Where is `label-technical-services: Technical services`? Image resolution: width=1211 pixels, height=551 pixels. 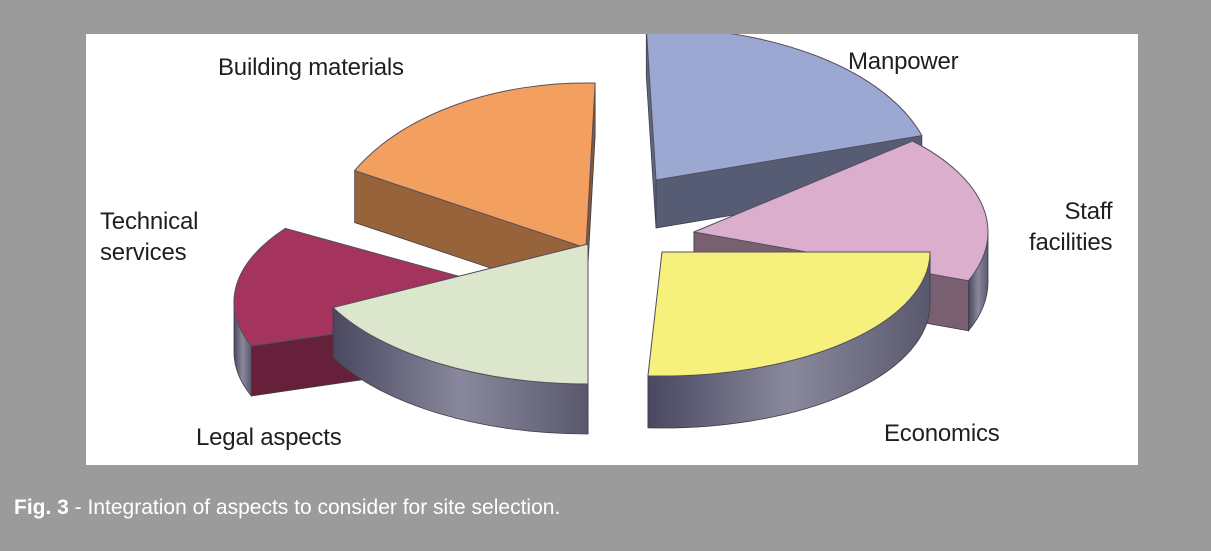
label-technical-services: Technical services is located at coordinates (149, 237).